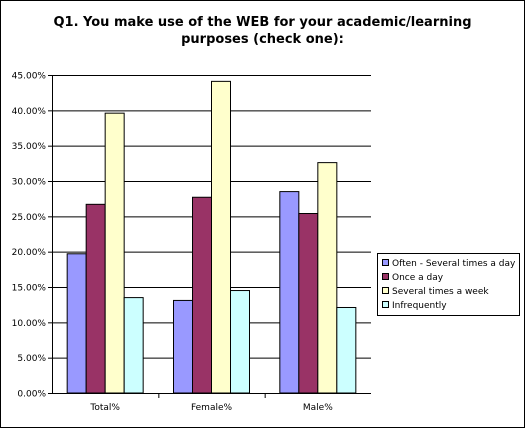  What do you see at coordinates (29, 324) in the screenshot?
I see `y-tick-label: 10.00%` at bounding box center [29, 324].